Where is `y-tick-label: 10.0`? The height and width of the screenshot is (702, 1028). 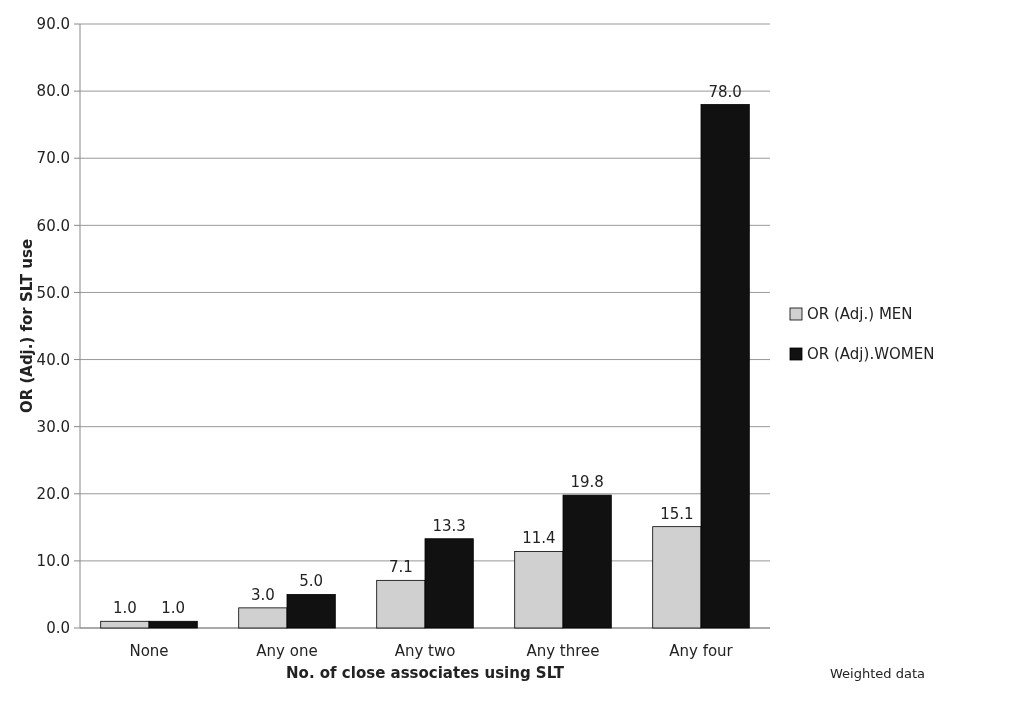 y-tick-label: 10.0 is located at coordinates (53, 561).